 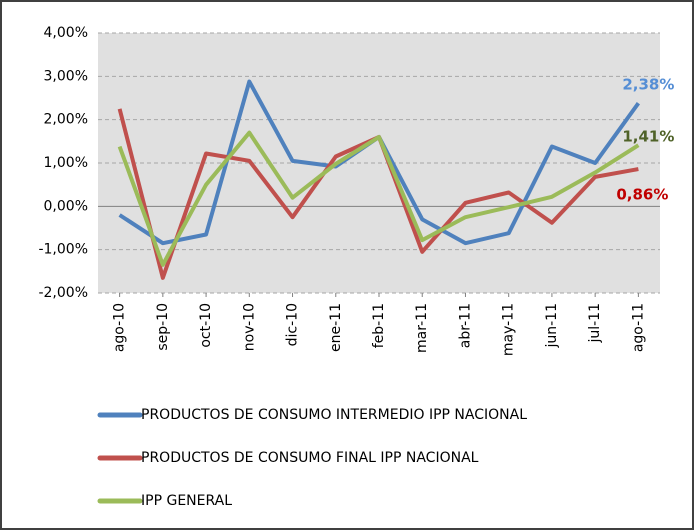 I want to click on x-tick-label: ago-10, so click(x=120, y=327).